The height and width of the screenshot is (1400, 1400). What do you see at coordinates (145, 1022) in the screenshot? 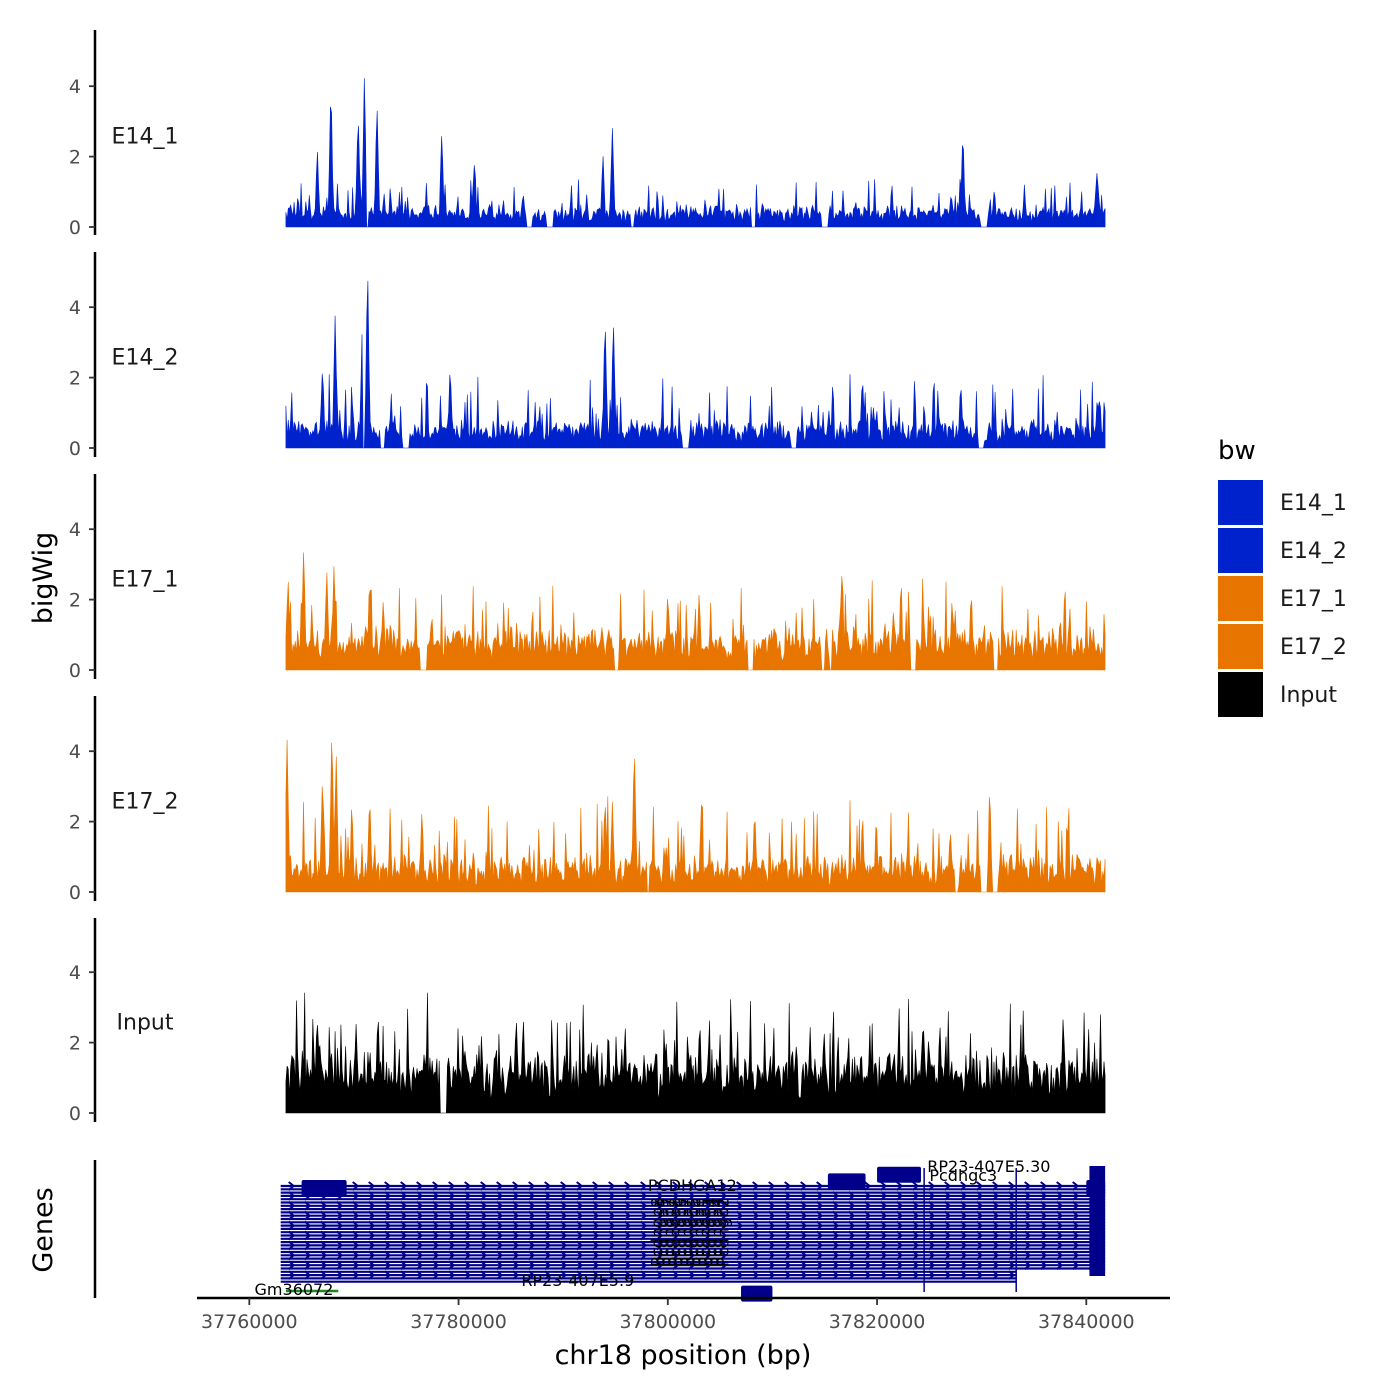
I see `track-label: Input` at bounding box center [145, 1022].